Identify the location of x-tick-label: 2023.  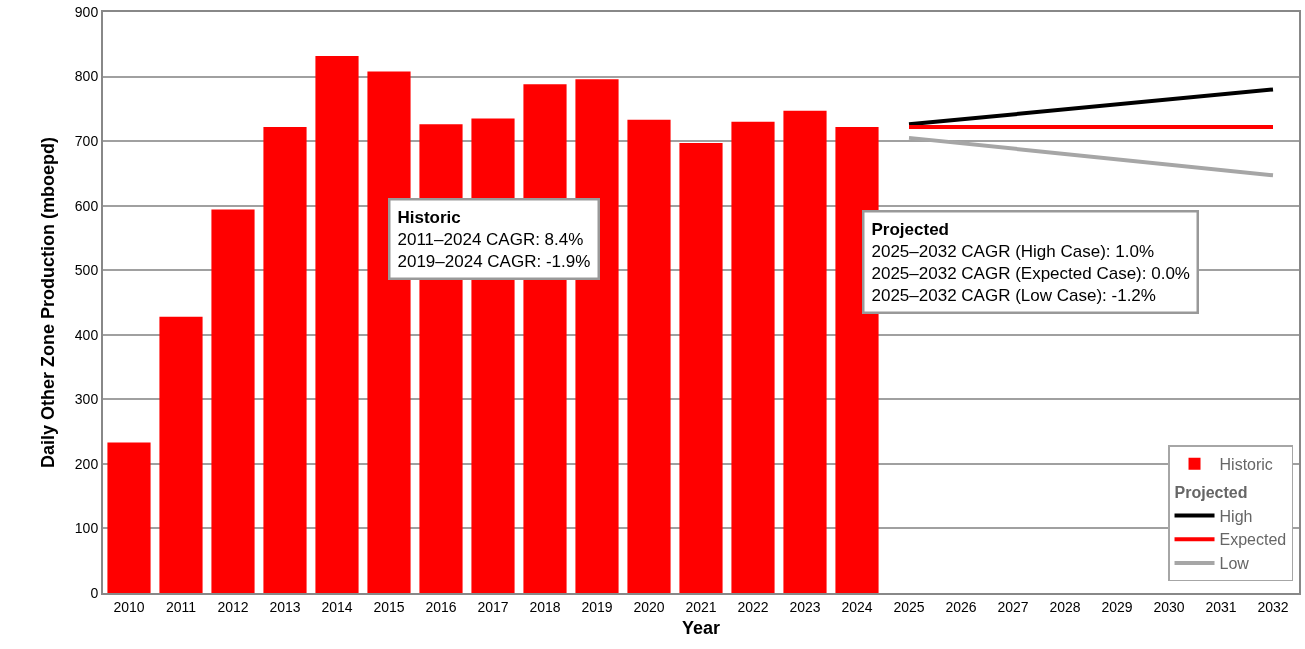
(805, 606).